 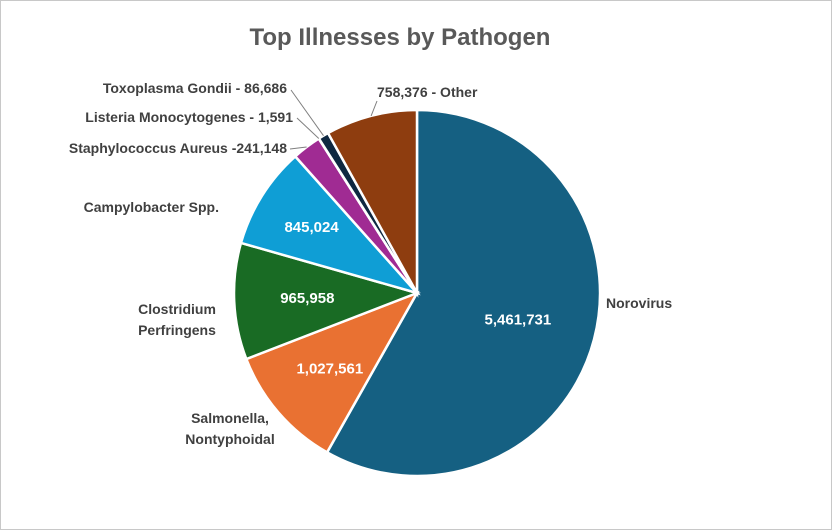 I want to click on chart-title: Top Illnesses by Pathogen, so click(x=400, y=37).